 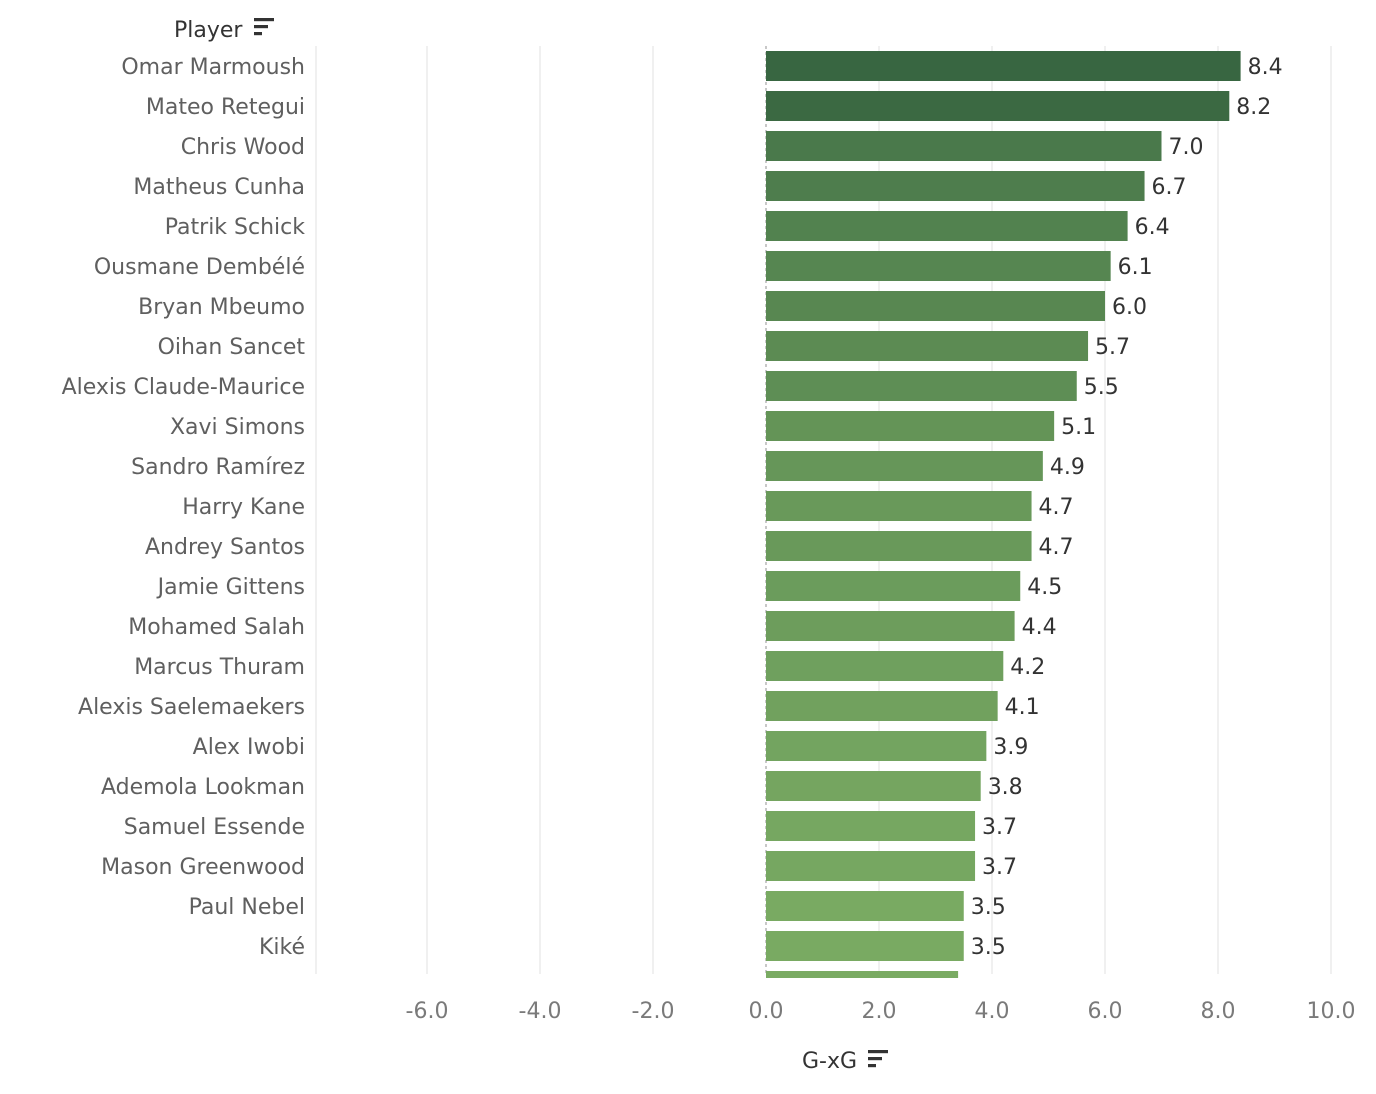 I want to click on data-label: 5.5, so click(x=1101, y=387).